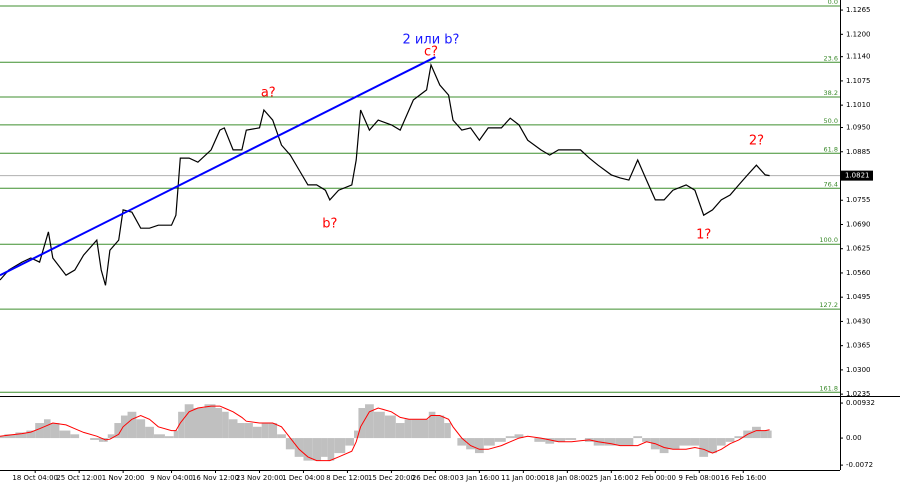 Image resolution: width=900 pixels, height=485 pixels. Describe the element at coordinates (347, 478) in the screenshot. I see `x-tick-label: 8 Dec 12:00` at that location.